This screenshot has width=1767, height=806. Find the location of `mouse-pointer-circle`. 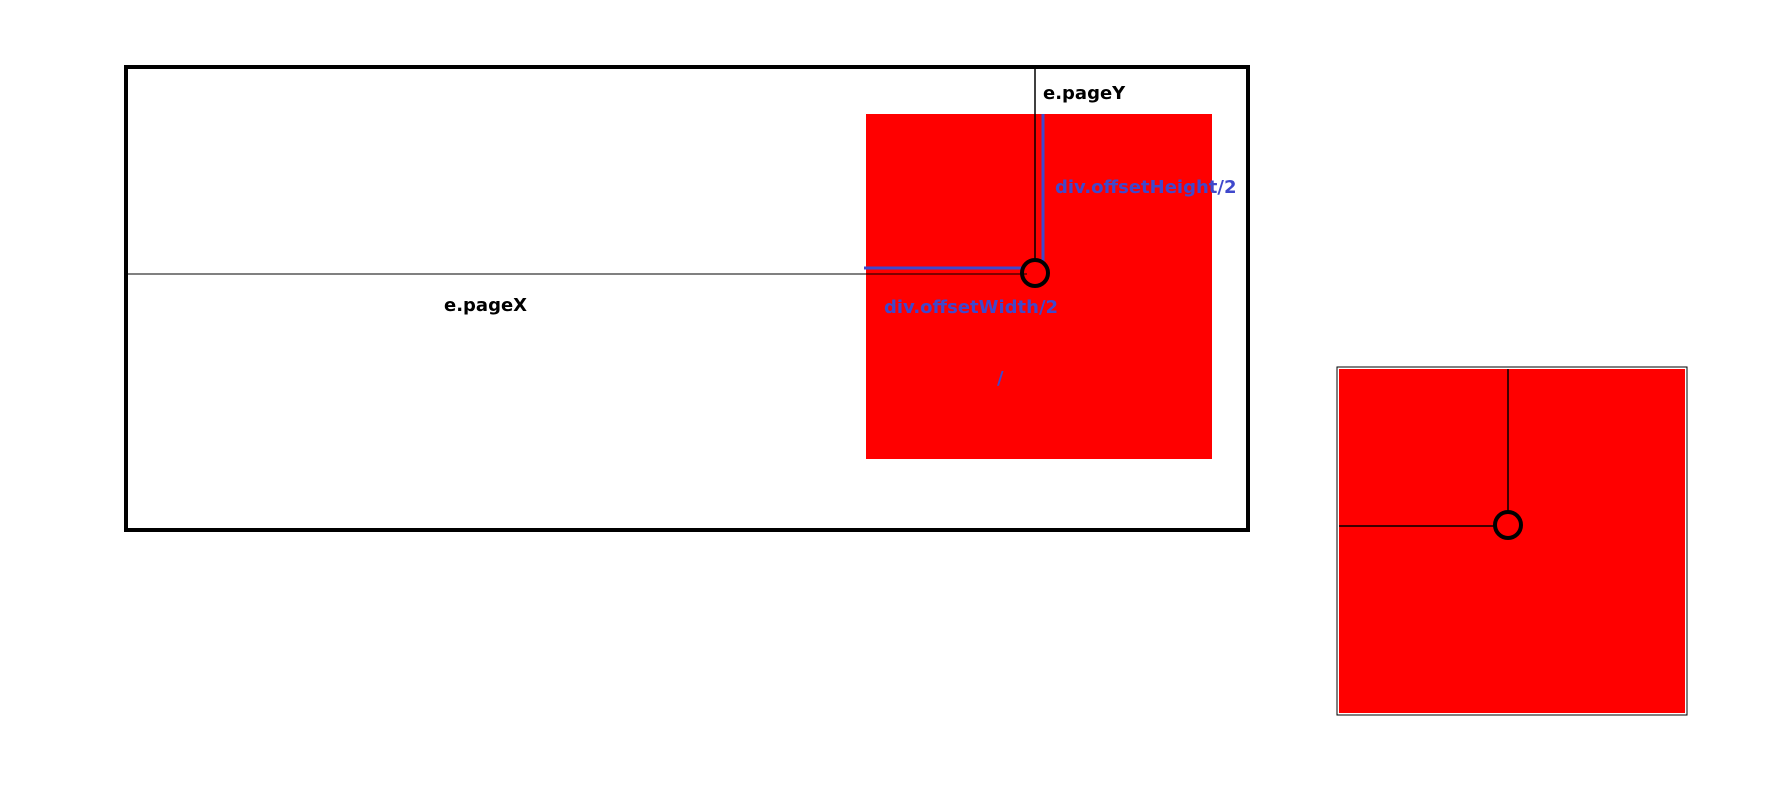

mouse-pointer-circle is located at coordinates (1035, 273).